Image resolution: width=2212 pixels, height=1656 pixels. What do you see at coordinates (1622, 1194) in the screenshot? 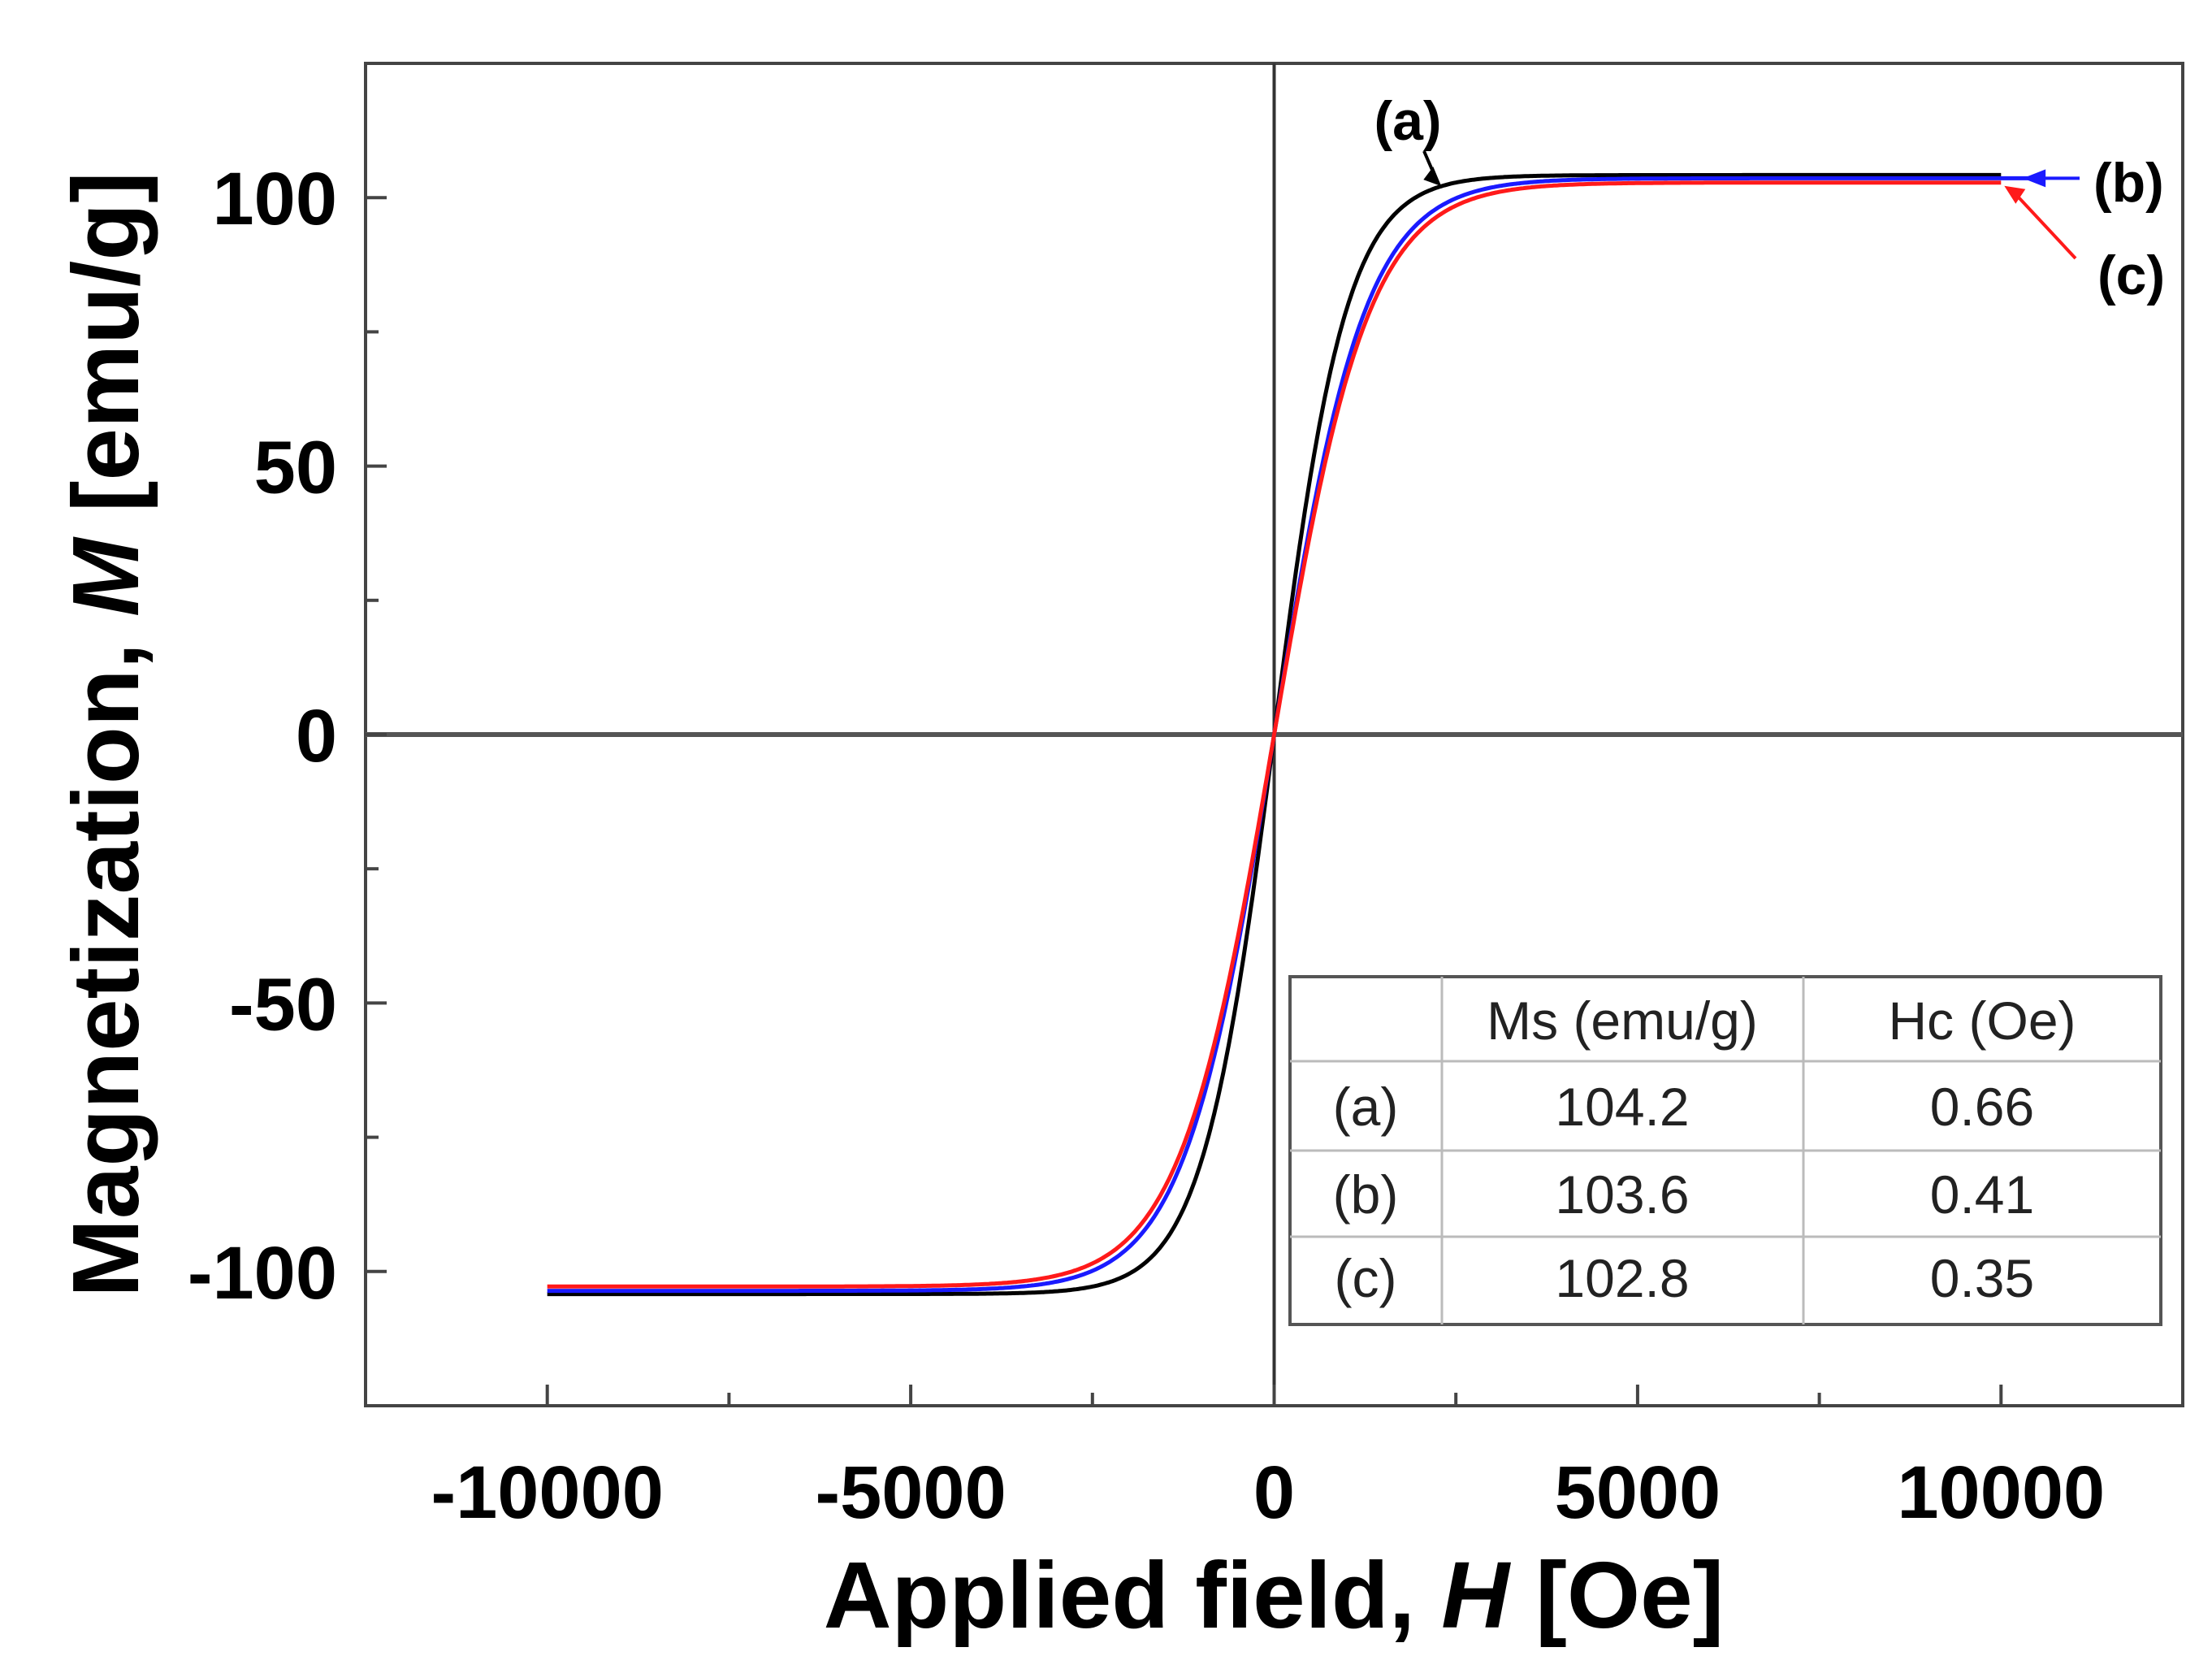
I see `table-cell-ms: 103.6` at bounding box center [1622, 1194].